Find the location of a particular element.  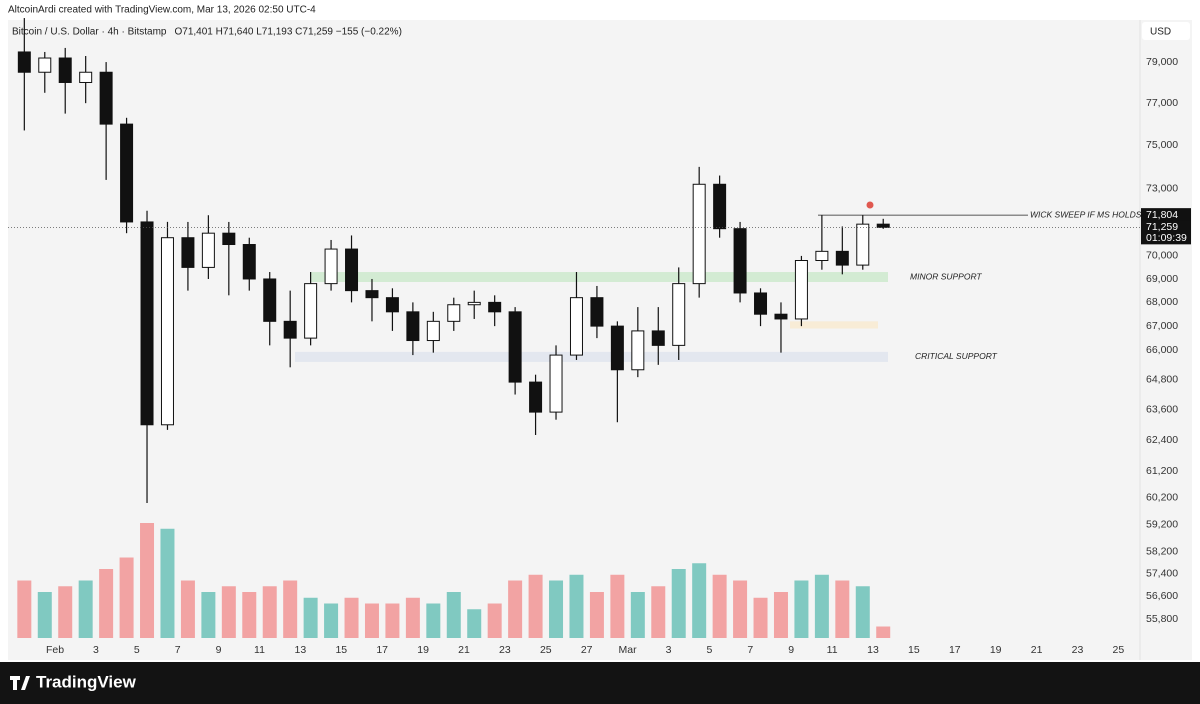

y-tick-label: 55,800 is located at coordinates (1162, 619).